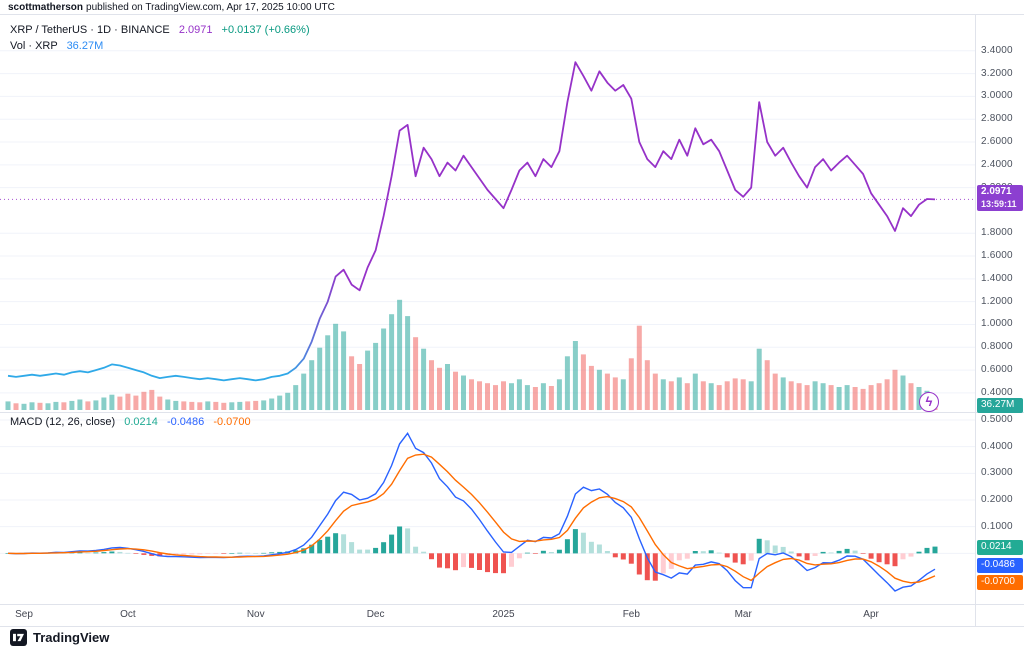 The height and width of the screenshot is (650, 1024). What do you see at coordinates (63, 422) in the screenshot?
I see `macd-legend-label: MACD (12, 26, close)` at bounding box center [63, 422].